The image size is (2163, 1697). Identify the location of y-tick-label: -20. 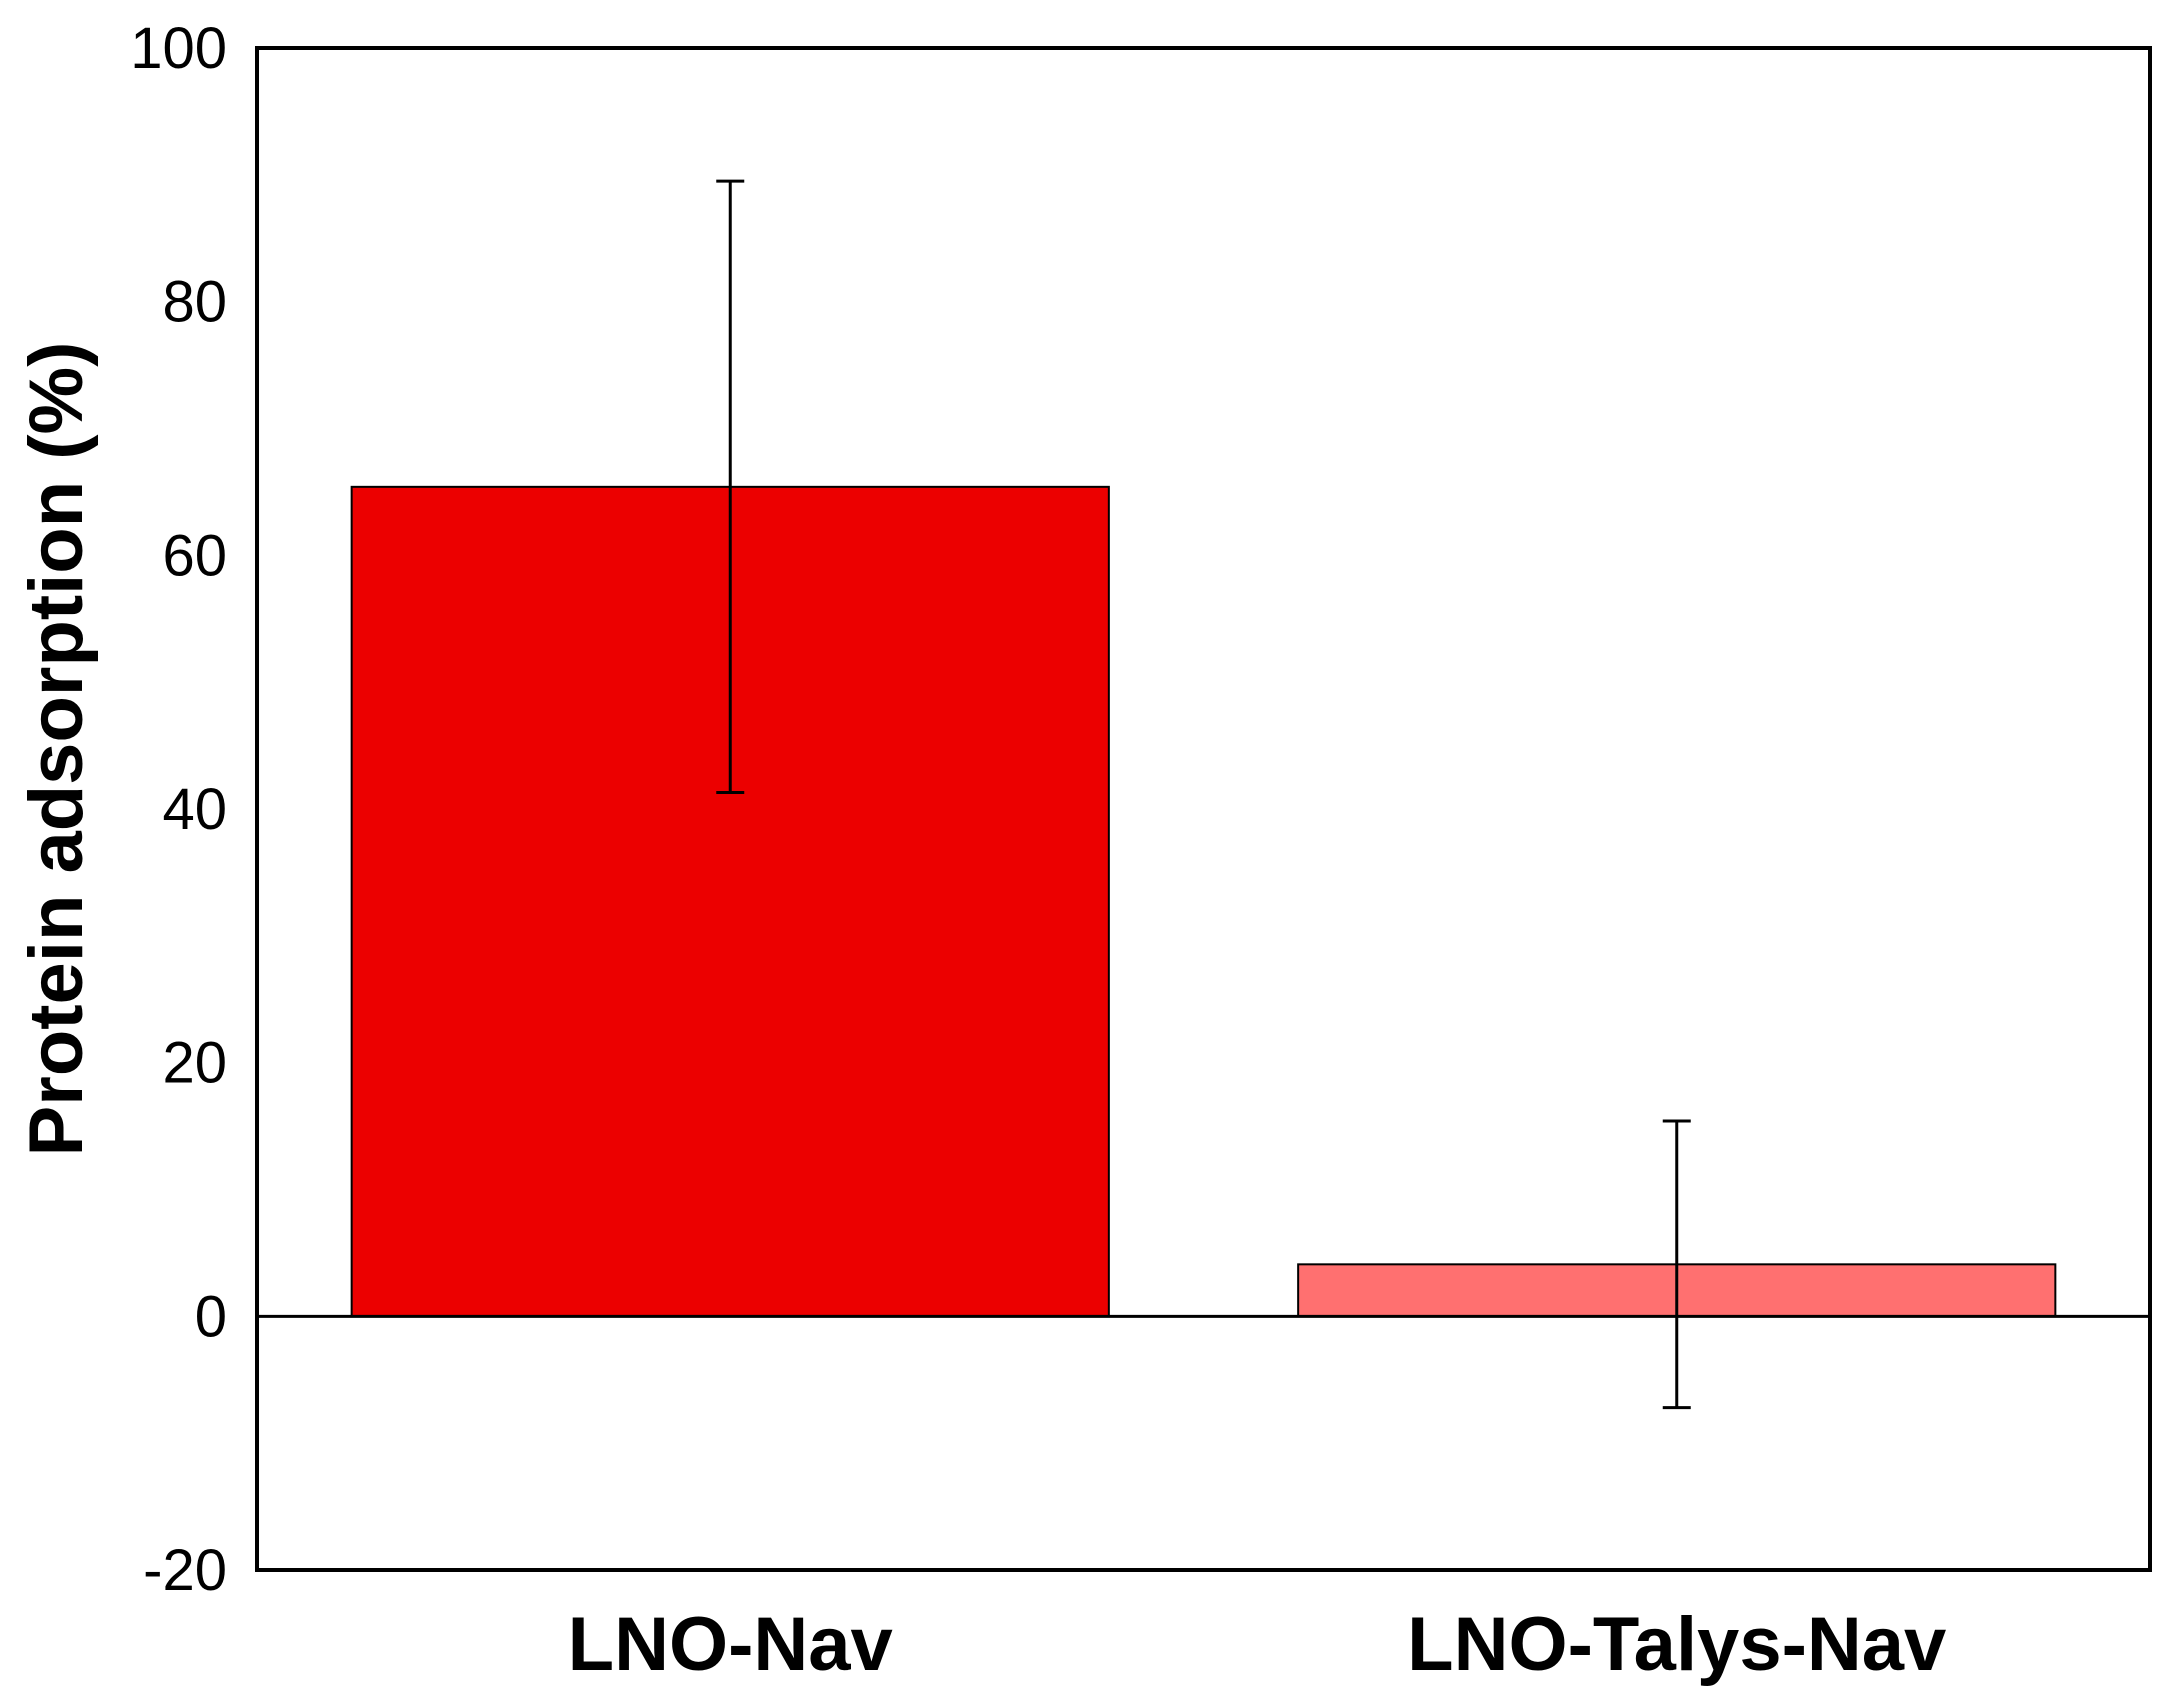
(185, 1570).